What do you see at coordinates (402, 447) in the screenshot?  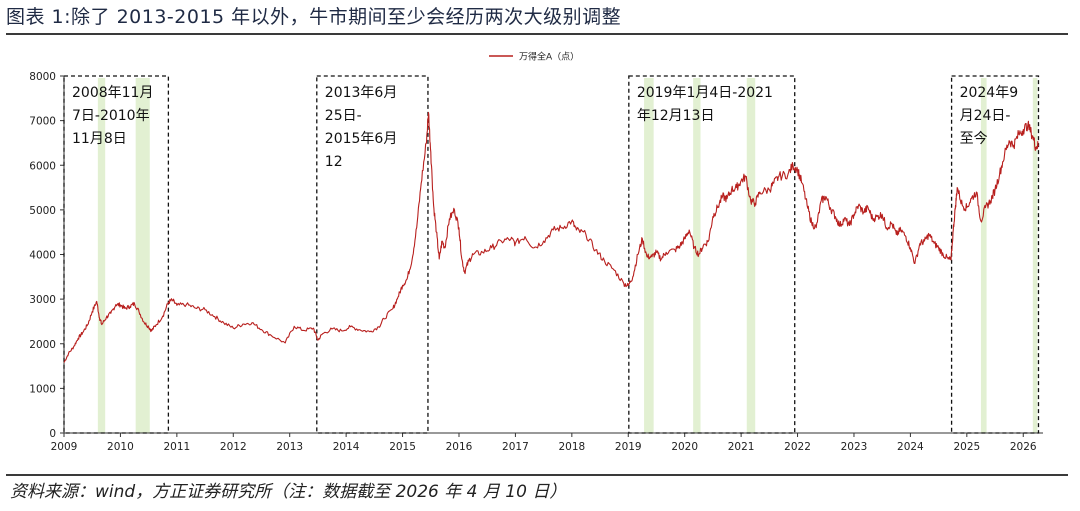 I see `x-tick-label: 2015` at bounding box center [402, 447].